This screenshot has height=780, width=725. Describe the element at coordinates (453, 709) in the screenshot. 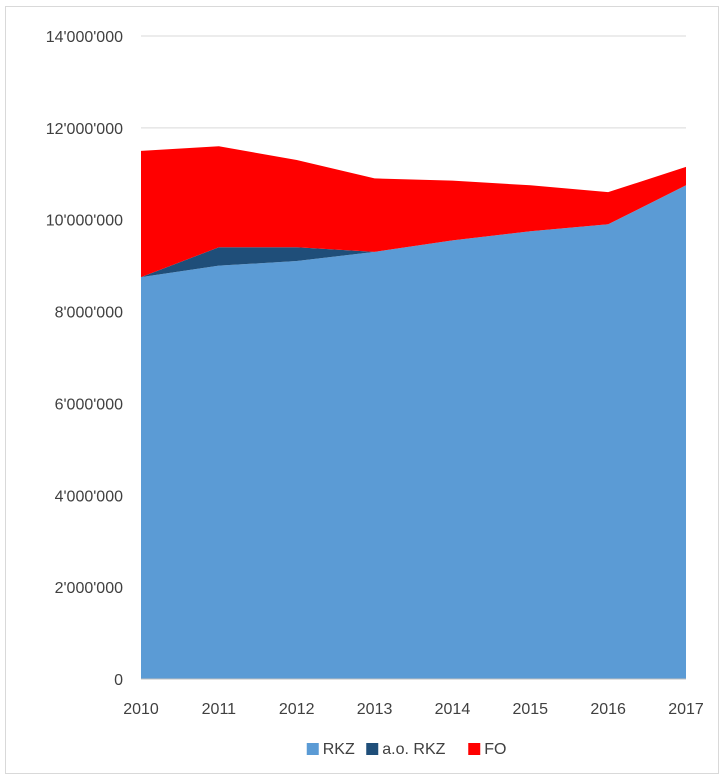

I see `x-tick-label: 2014` at that location.